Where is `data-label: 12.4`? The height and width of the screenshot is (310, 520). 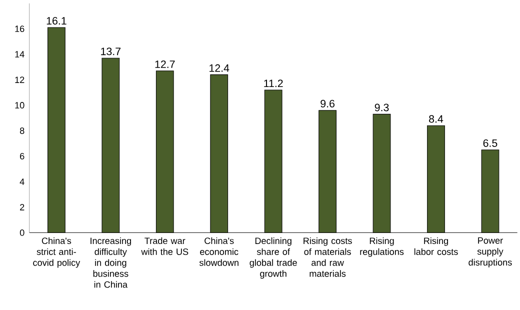 data-label: 12.4 is located at coordinates (220, 68).